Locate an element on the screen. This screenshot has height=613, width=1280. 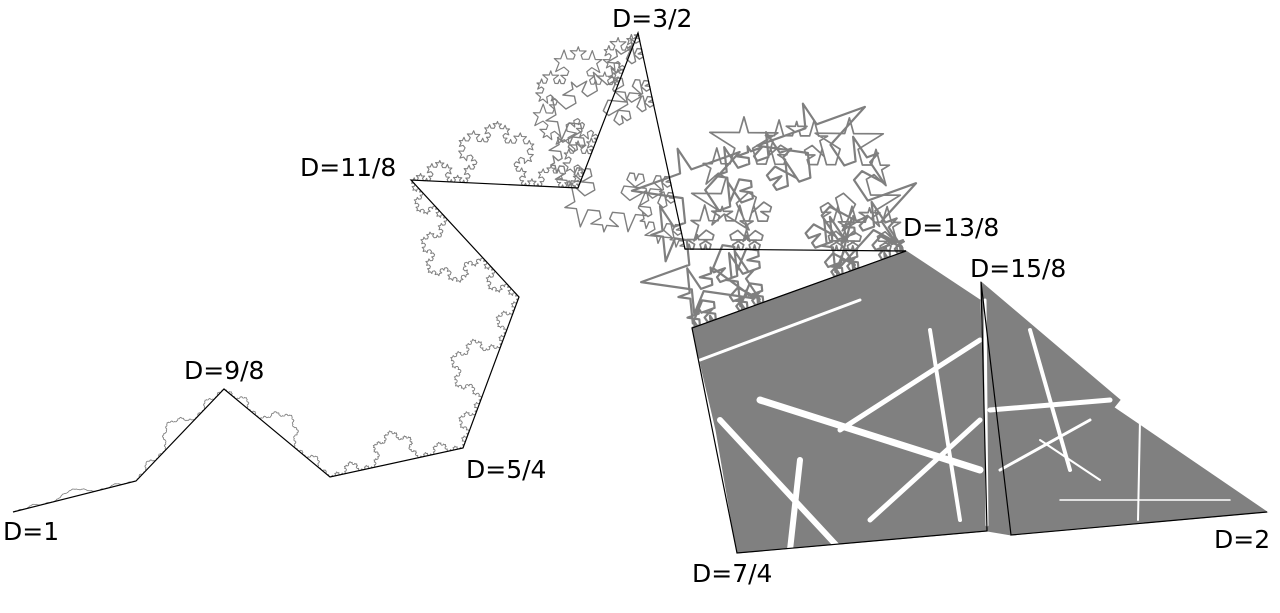
label-d-7-4: D=7/4 is located at coordinates (732, 573).